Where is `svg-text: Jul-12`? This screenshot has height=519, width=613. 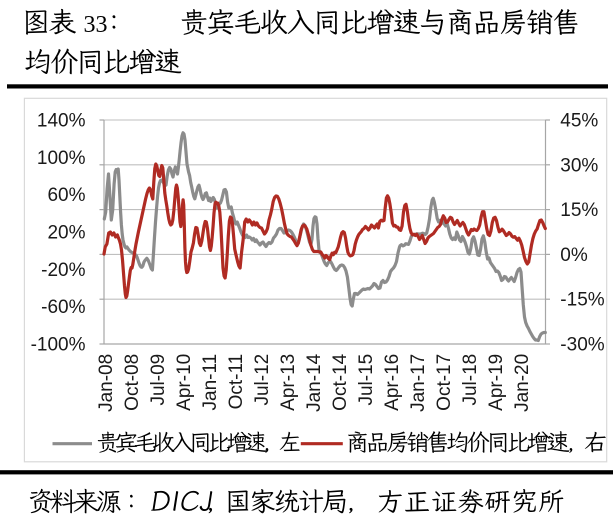 svg-text: Jul-12 is located at coordinates (262, 380).